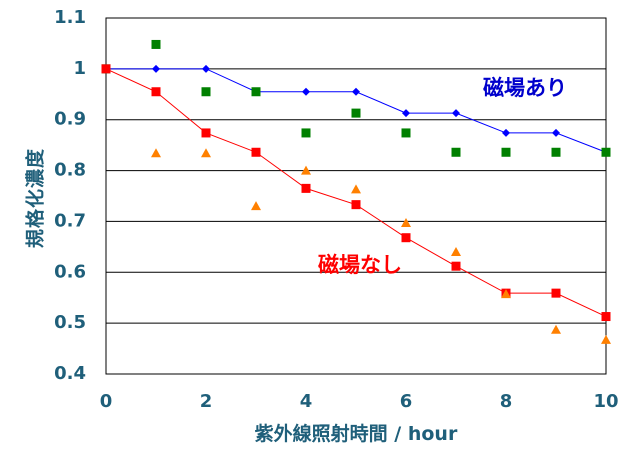 This screenshot has height=458, width=639. I want to click on x-axis-title: 紫外線照射時間 / hour, so click(356, 433).